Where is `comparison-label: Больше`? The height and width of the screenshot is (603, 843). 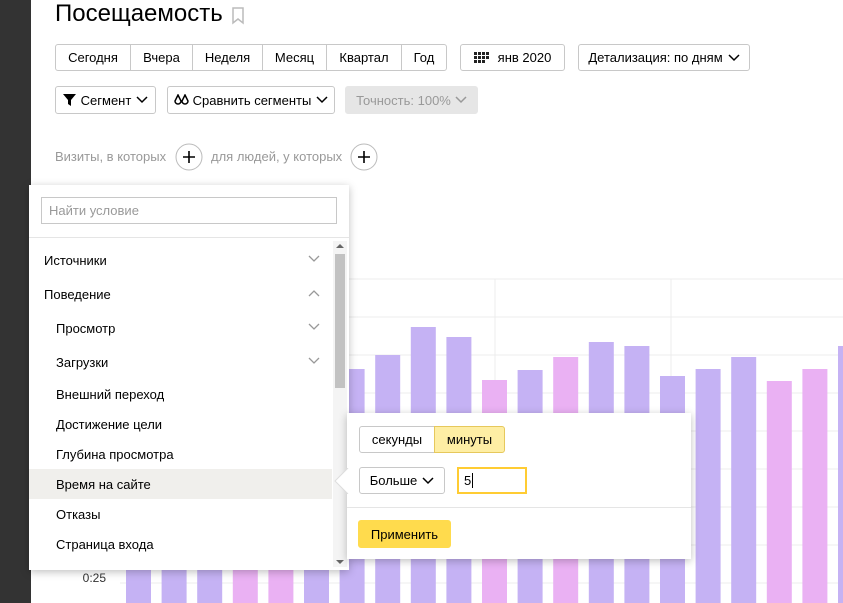
comparison-label: Больше is located at coordinates (393, 480).